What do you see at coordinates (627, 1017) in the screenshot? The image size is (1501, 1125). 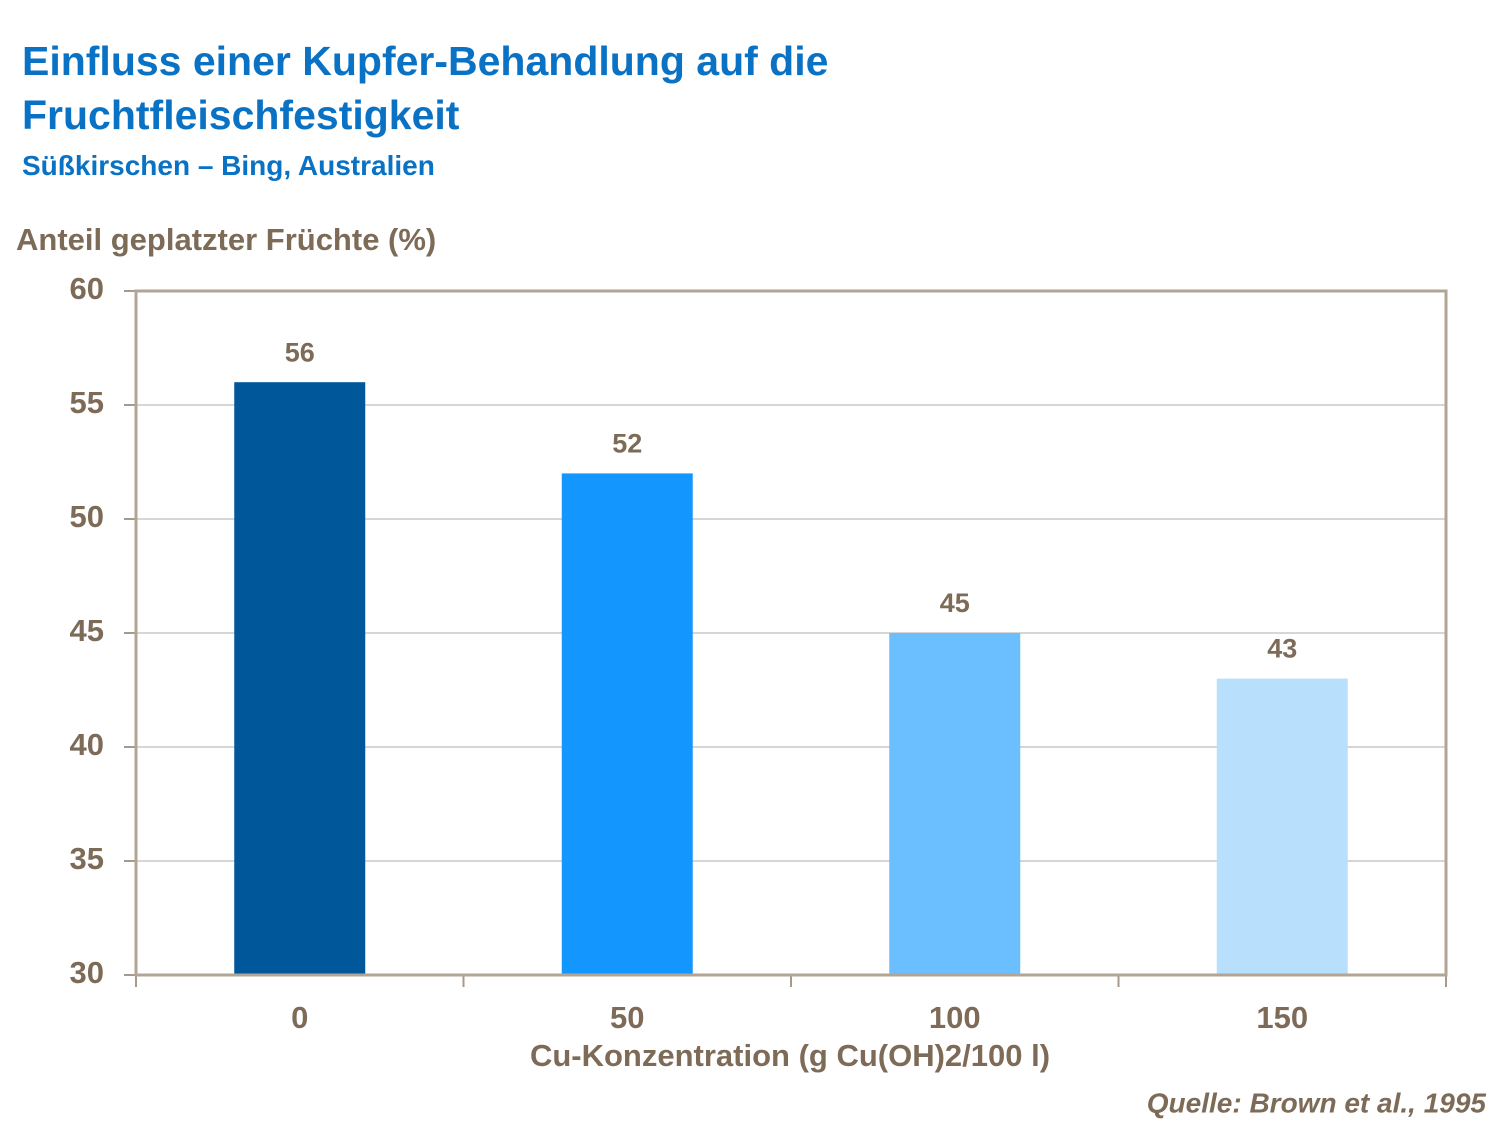 I see `x-tick-label: 50` at bounding box center [627, 1017].